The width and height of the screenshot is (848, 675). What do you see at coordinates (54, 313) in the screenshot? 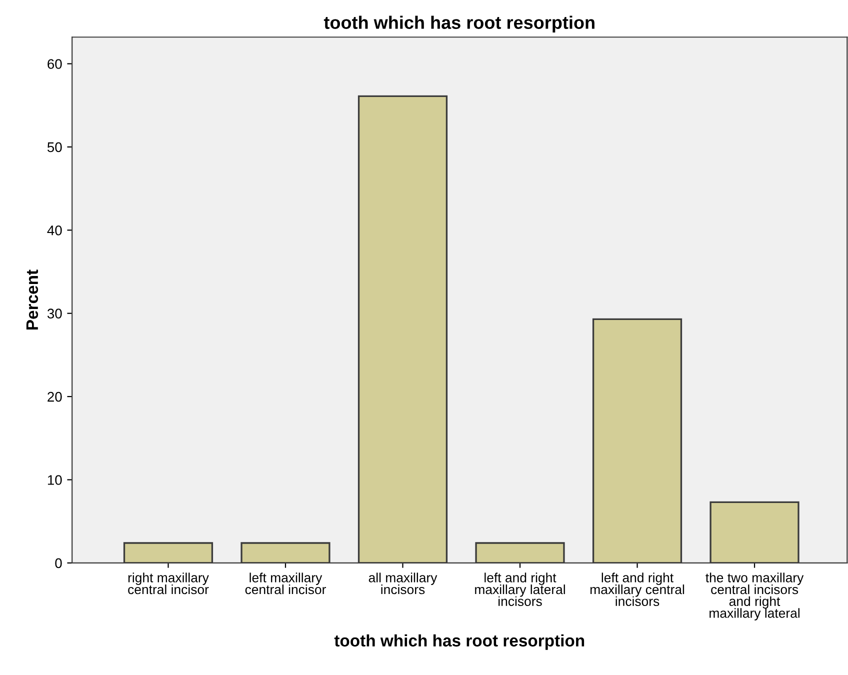
I see `y-tick-label: 30` at bounding box center [54, 313].